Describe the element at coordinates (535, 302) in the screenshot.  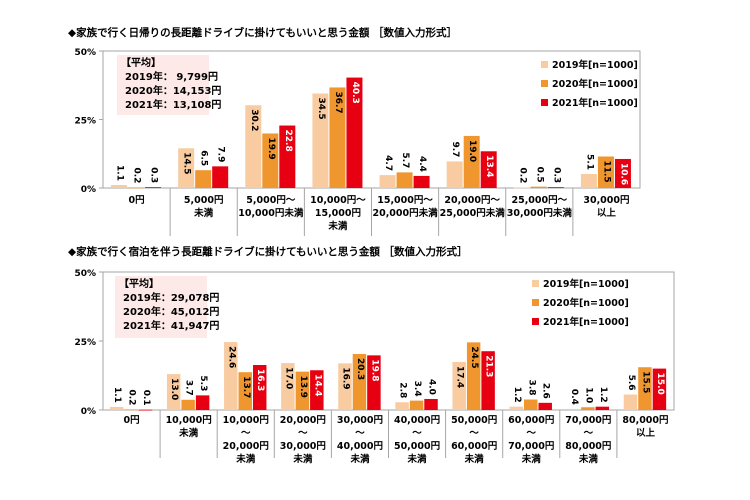
I see `panel2-legend-swatch` at that location.